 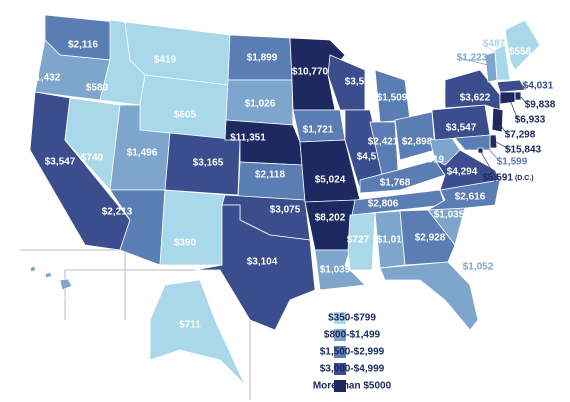 What do you see at coordinates (360, 82) in the screenshot?
I see `value-label: $3,595` at bounding box center [360, 82].